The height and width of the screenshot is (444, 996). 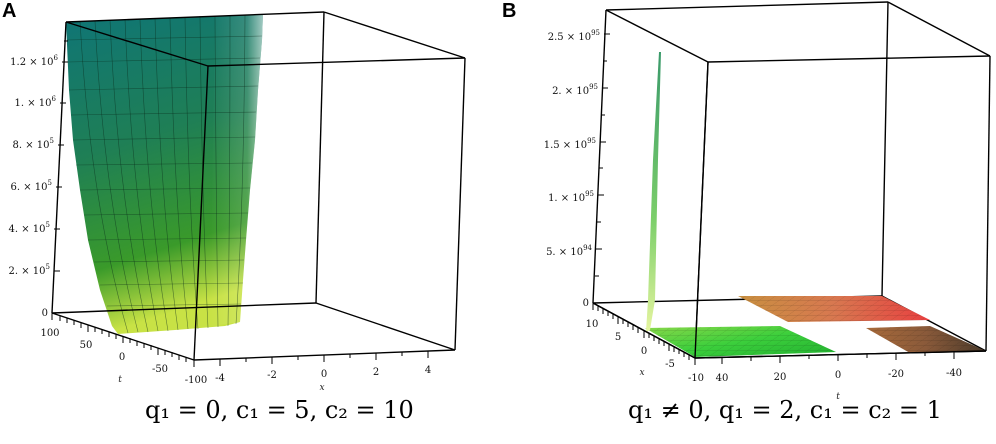 I want to click on t-tick-a-0: 100, so click(x=49, y=333).